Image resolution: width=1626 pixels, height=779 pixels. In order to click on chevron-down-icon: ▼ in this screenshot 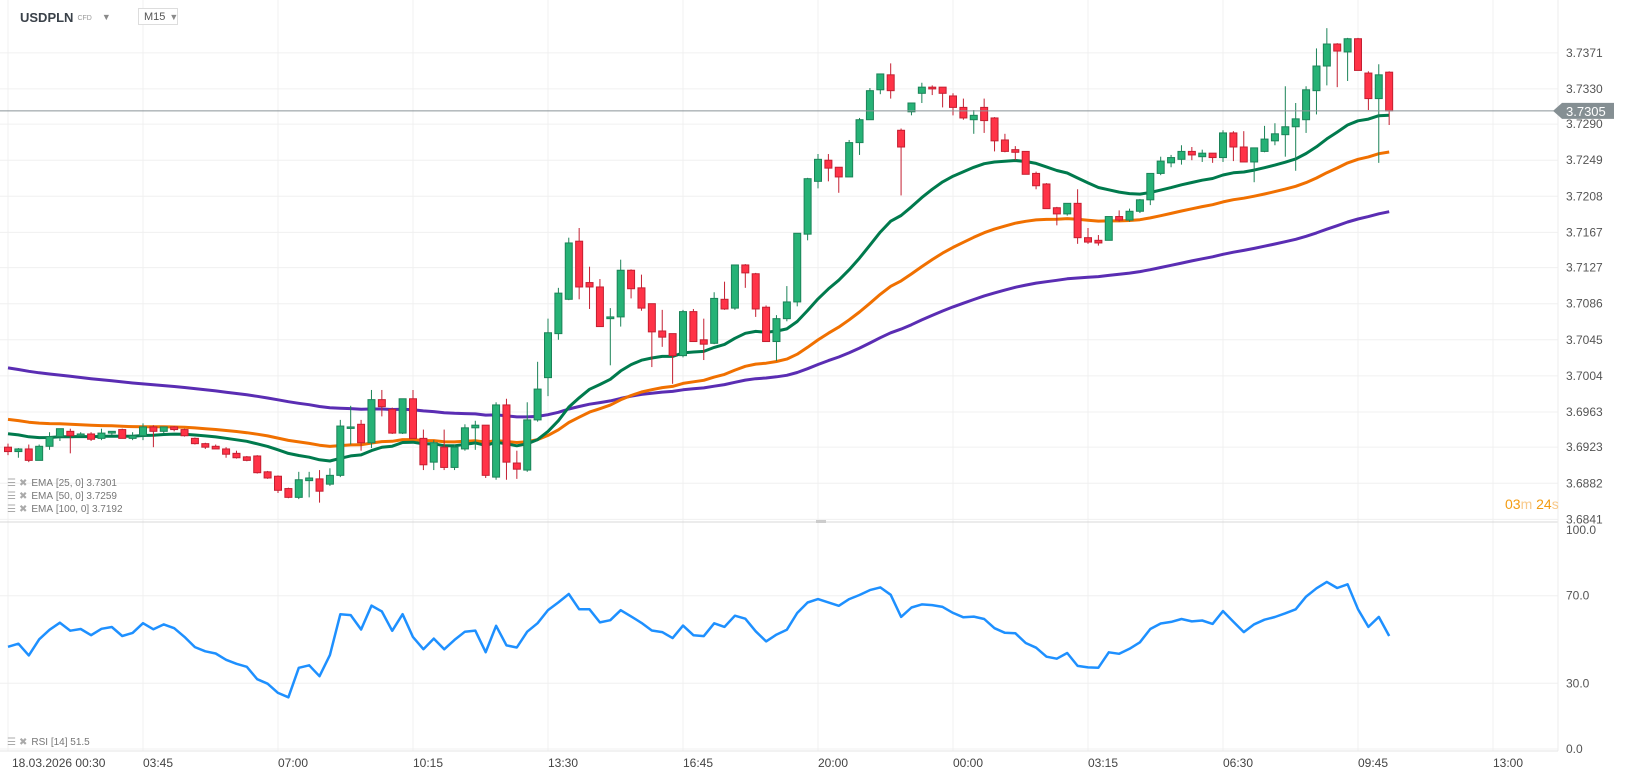, I will do `click(106, 17)`.